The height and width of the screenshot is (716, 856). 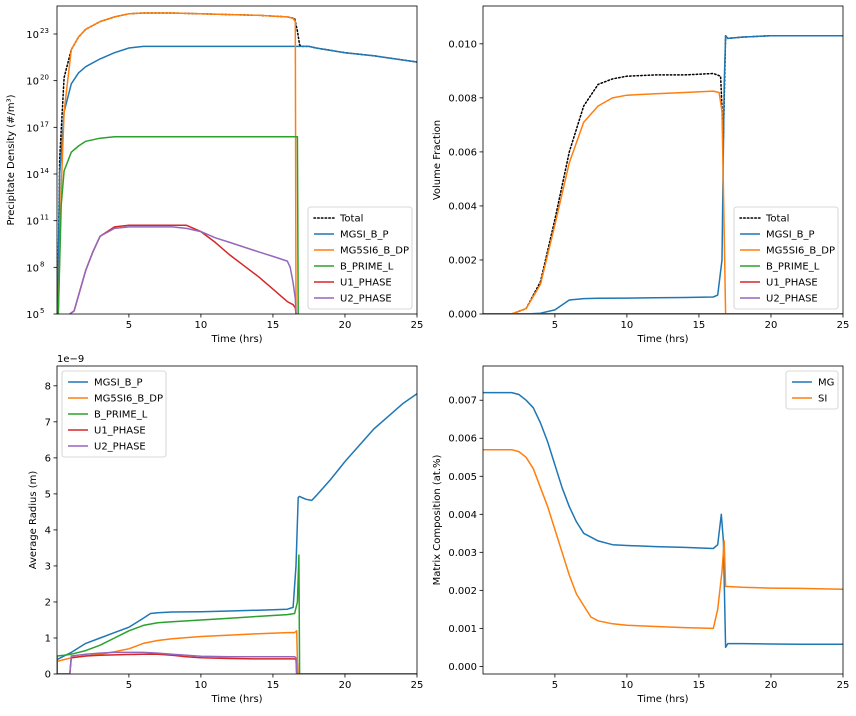 I want to click on y-tick-exponent: 14, so click(x=44, y=171).